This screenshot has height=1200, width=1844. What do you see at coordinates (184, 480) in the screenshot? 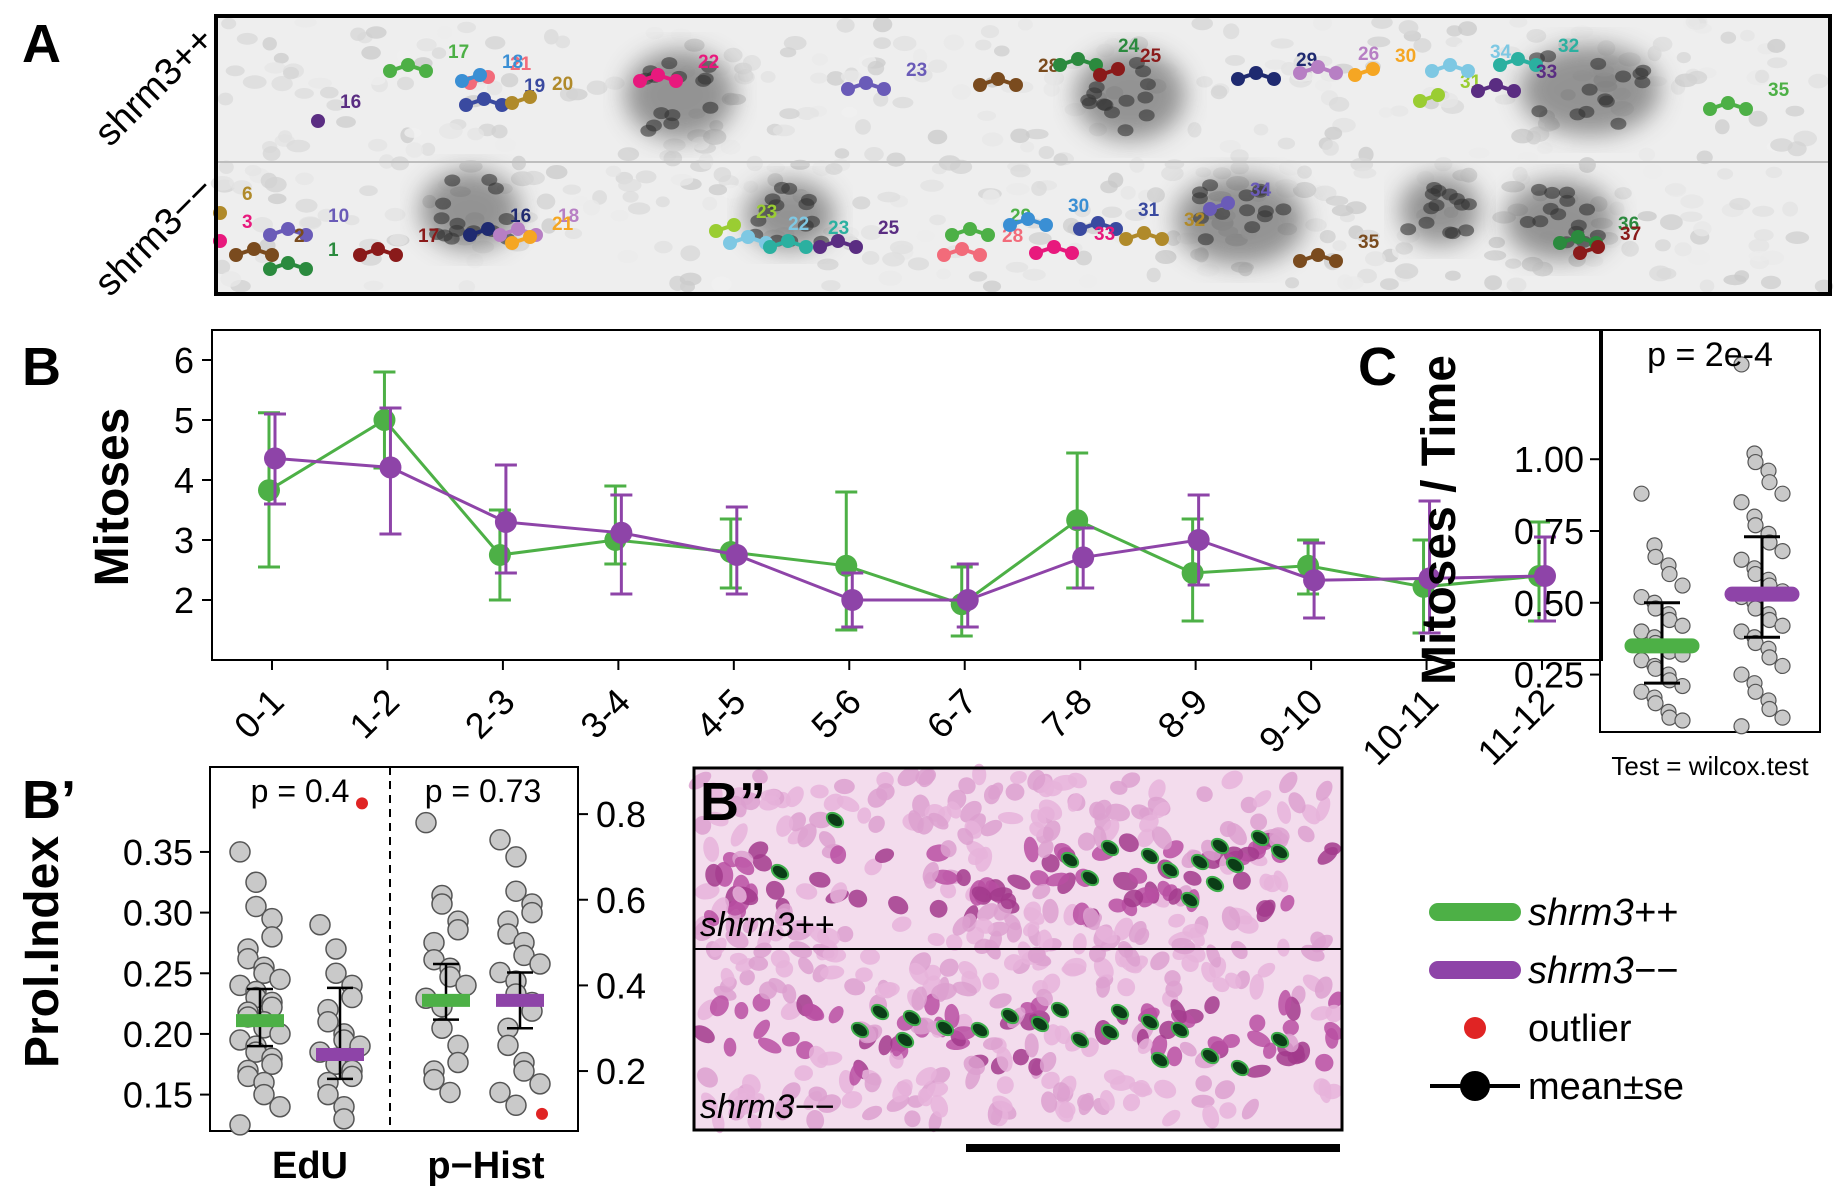
I see `y-tick-label: 4` at bounding box center [184, 480].